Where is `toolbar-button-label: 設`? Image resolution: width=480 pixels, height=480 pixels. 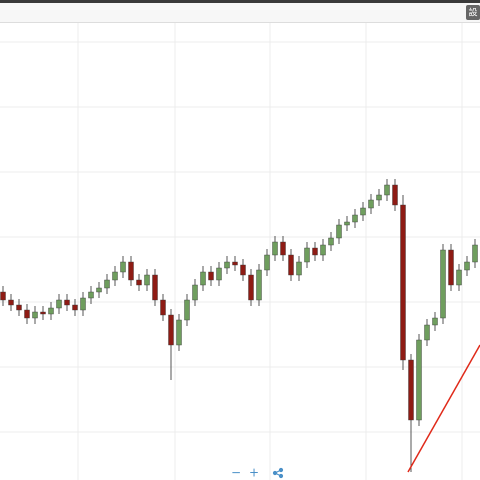 toolbar-button-label: 設 is located at coordinates (472, 13).